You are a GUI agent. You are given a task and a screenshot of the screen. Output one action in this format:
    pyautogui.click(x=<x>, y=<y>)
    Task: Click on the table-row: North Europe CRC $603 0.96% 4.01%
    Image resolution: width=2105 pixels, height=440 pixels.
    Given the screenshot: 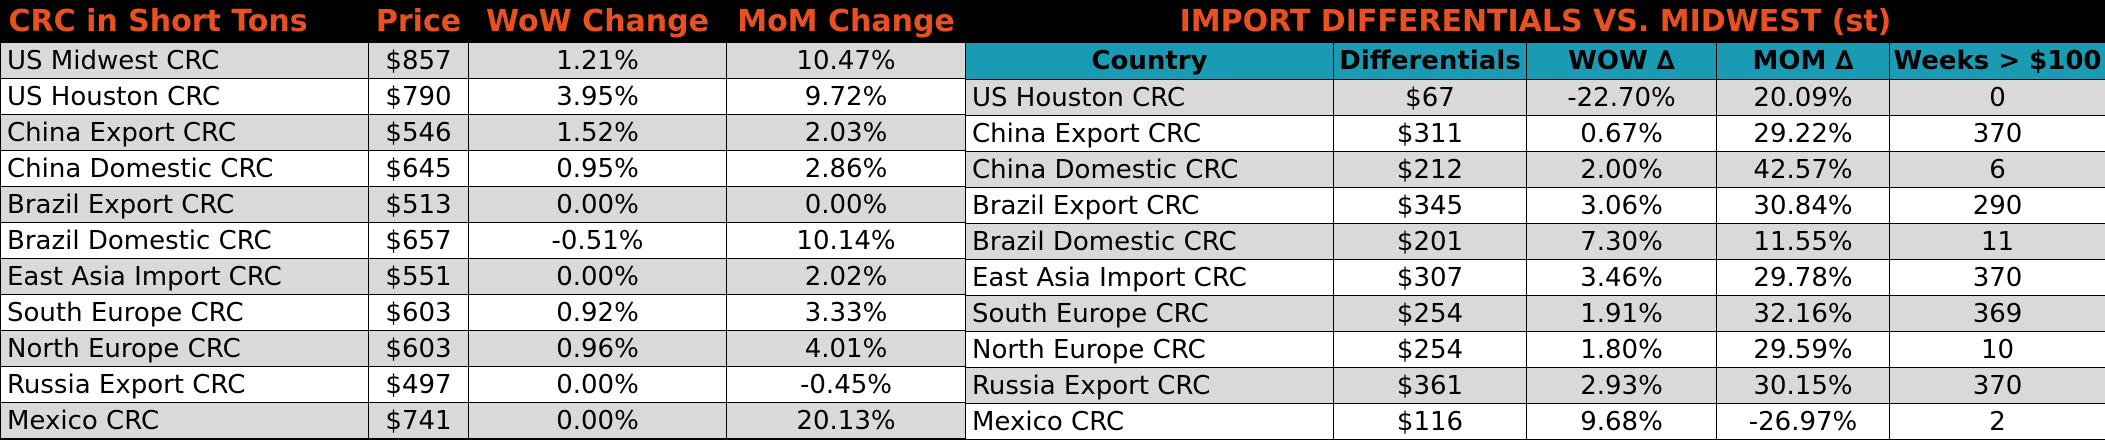 What is the action you would take?
    pyautogui.click(x=483, y=348)
    